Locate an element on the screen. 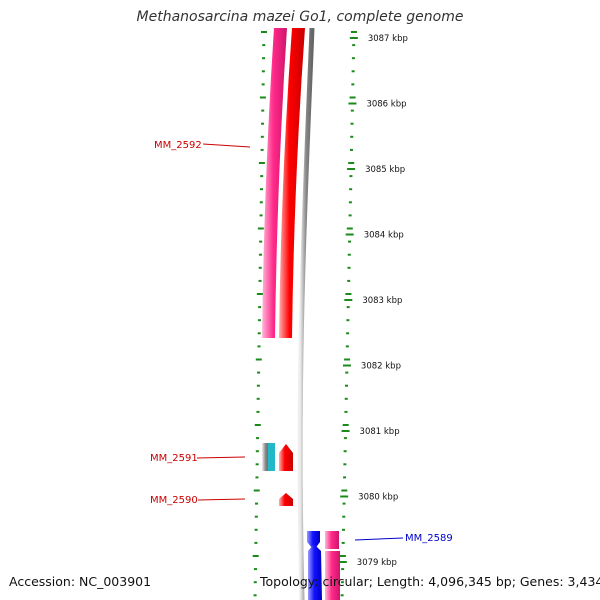  gene-mm-2591-grey-block is located at coordinates (265, 457).